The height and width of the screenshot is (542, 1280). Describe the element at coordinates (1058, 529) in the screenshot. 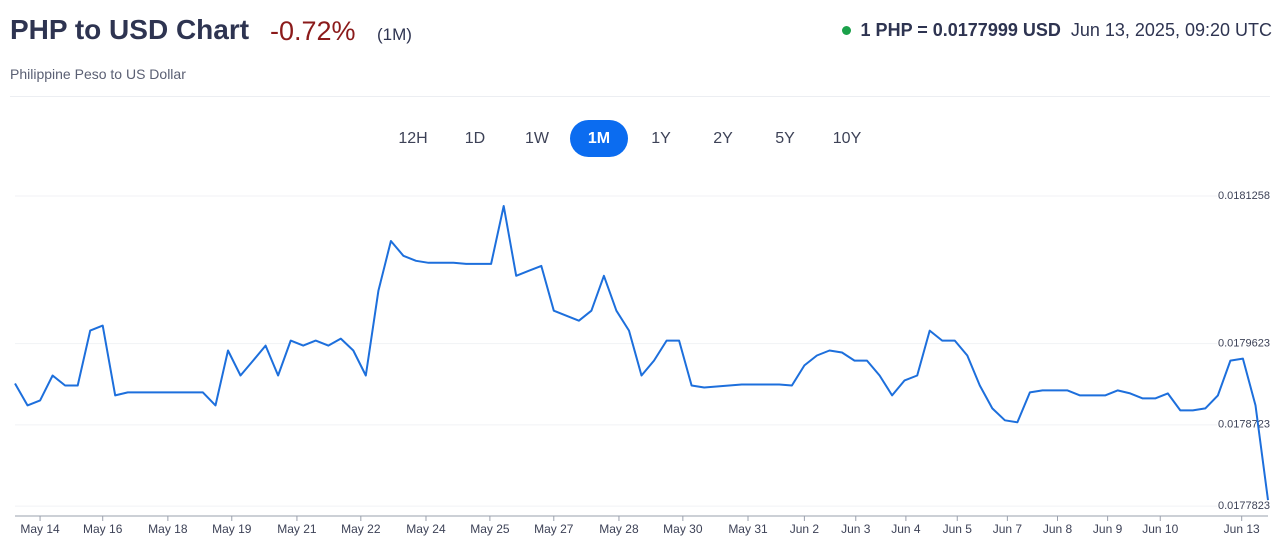

I see `x-tick-label: Jun 8` at that location.